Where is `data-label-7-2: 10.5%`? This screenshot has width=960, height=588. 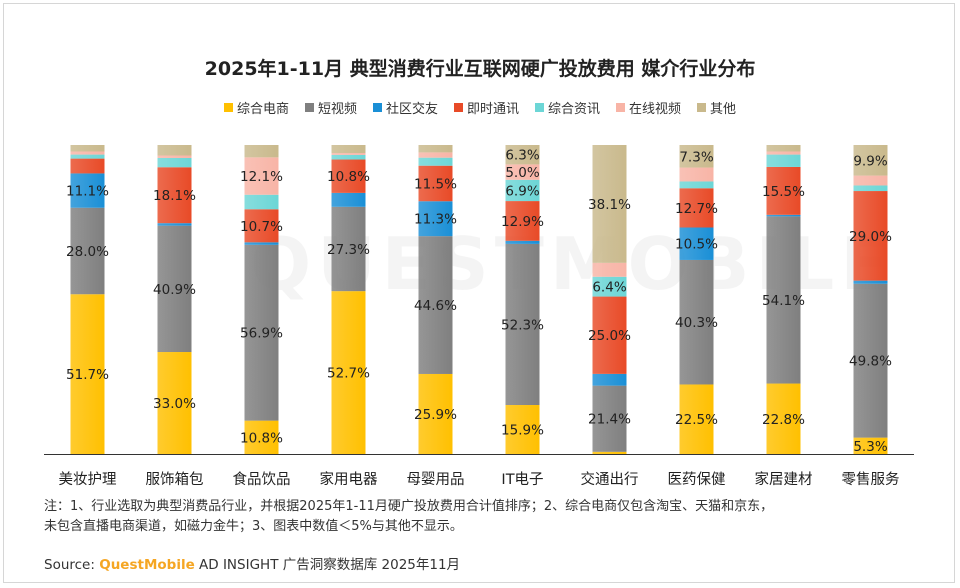
data-label-7-2: 10.5% is located at coordinates (696, 245).